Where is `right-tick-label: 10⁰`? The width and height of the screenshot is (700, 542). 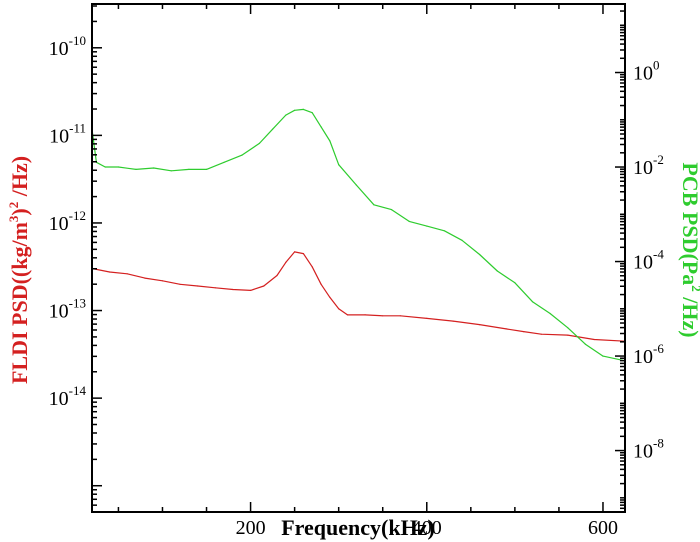
right-tick-label: 10⁰ is located at coordinates (646, 71).